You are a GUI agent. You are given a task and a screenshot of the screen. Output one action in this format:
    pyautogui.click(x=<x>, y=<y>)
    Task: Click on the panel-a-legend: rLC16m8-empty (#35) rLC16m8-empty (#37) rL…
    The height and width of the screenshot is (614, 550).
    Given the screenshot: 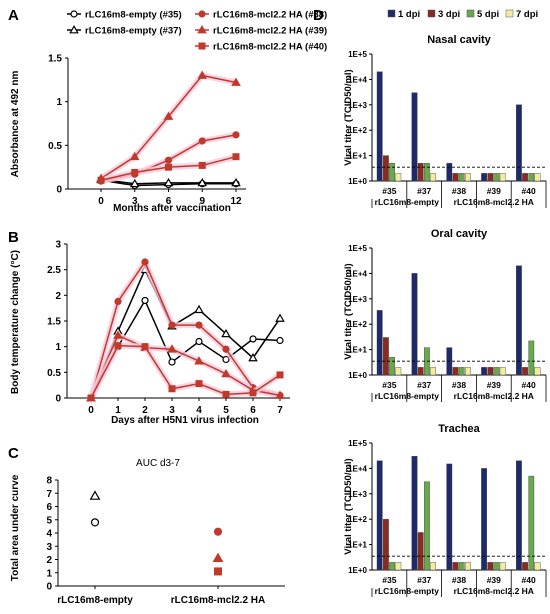 What is the action you would take?
    pyautogui.click(x=197, y=31)
    